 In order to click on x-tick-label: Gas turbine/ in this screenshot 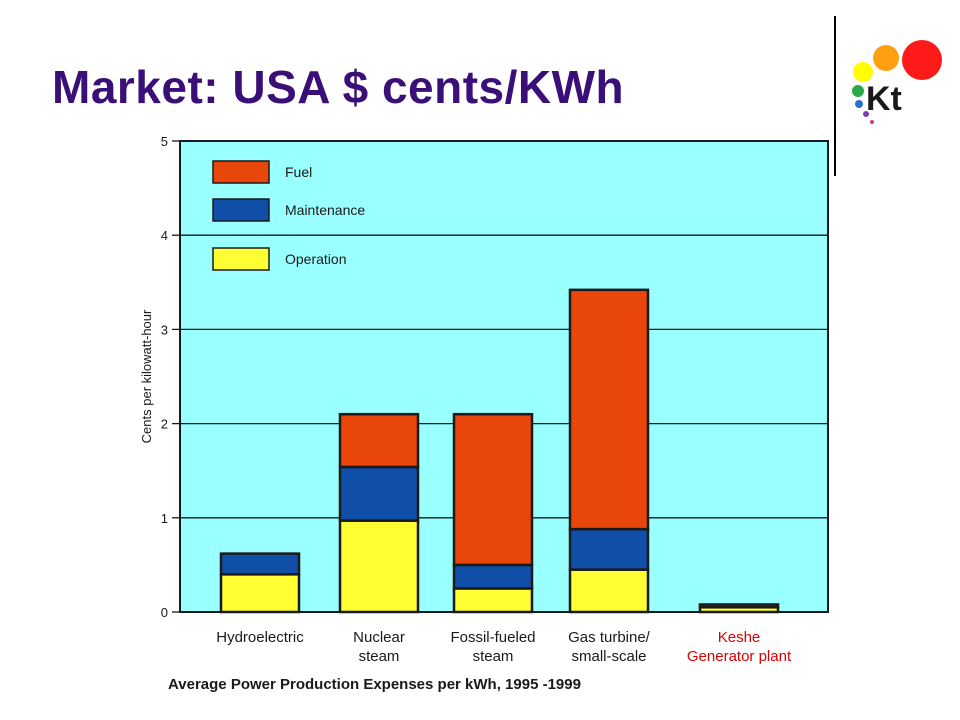, I will do `click(609, 637)`.